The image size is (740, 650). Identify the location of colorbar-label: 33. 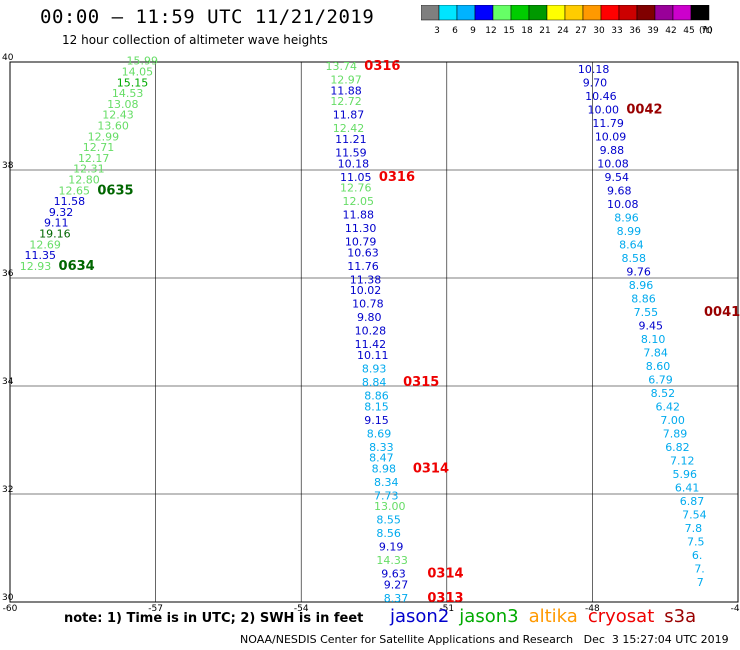
(616, 30).